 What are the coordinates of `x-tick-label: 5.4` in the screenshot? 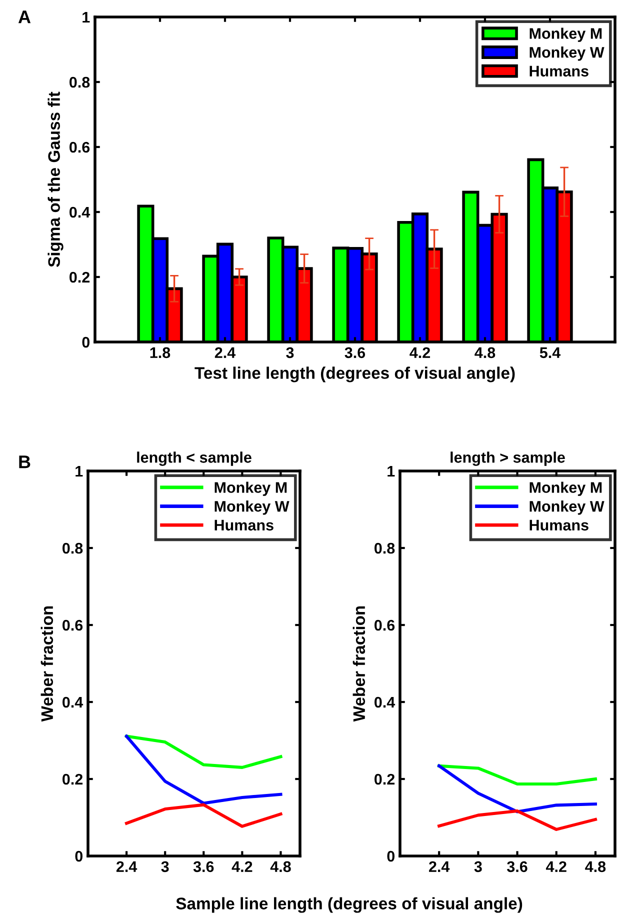 It's located at (550, 352).